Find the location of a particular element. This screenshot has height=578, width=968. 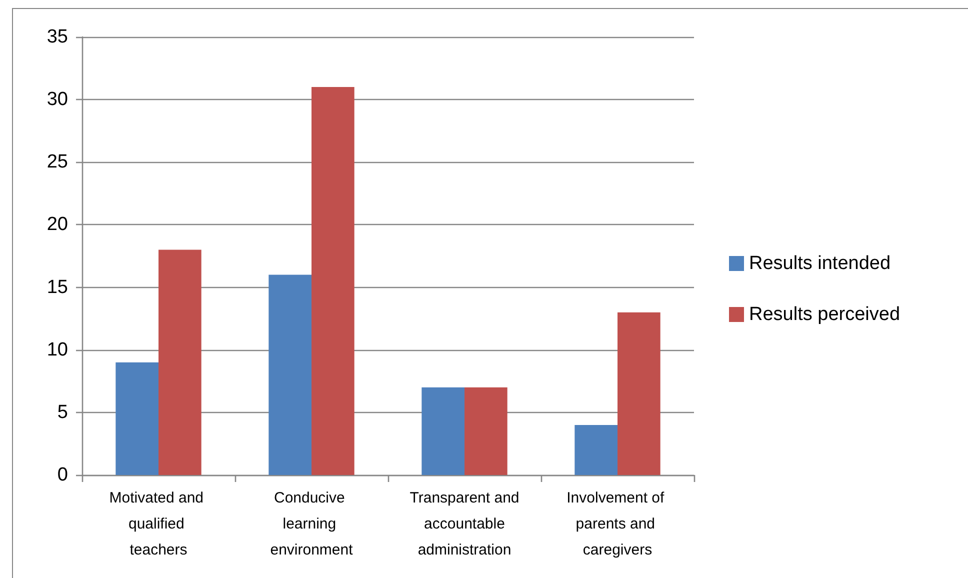

y-tick-label: 25 is located at coordinates (57, 162).